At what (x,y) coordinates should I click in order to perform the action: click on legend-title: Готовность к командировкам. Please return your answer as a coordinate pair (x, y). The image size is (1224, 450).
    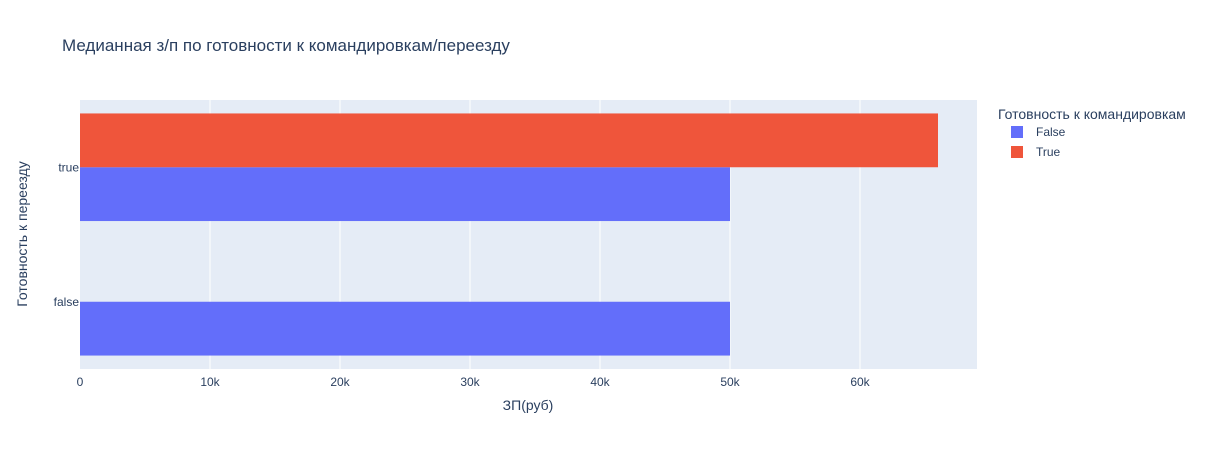
    Looking at the image, I should click on (1092, 114).